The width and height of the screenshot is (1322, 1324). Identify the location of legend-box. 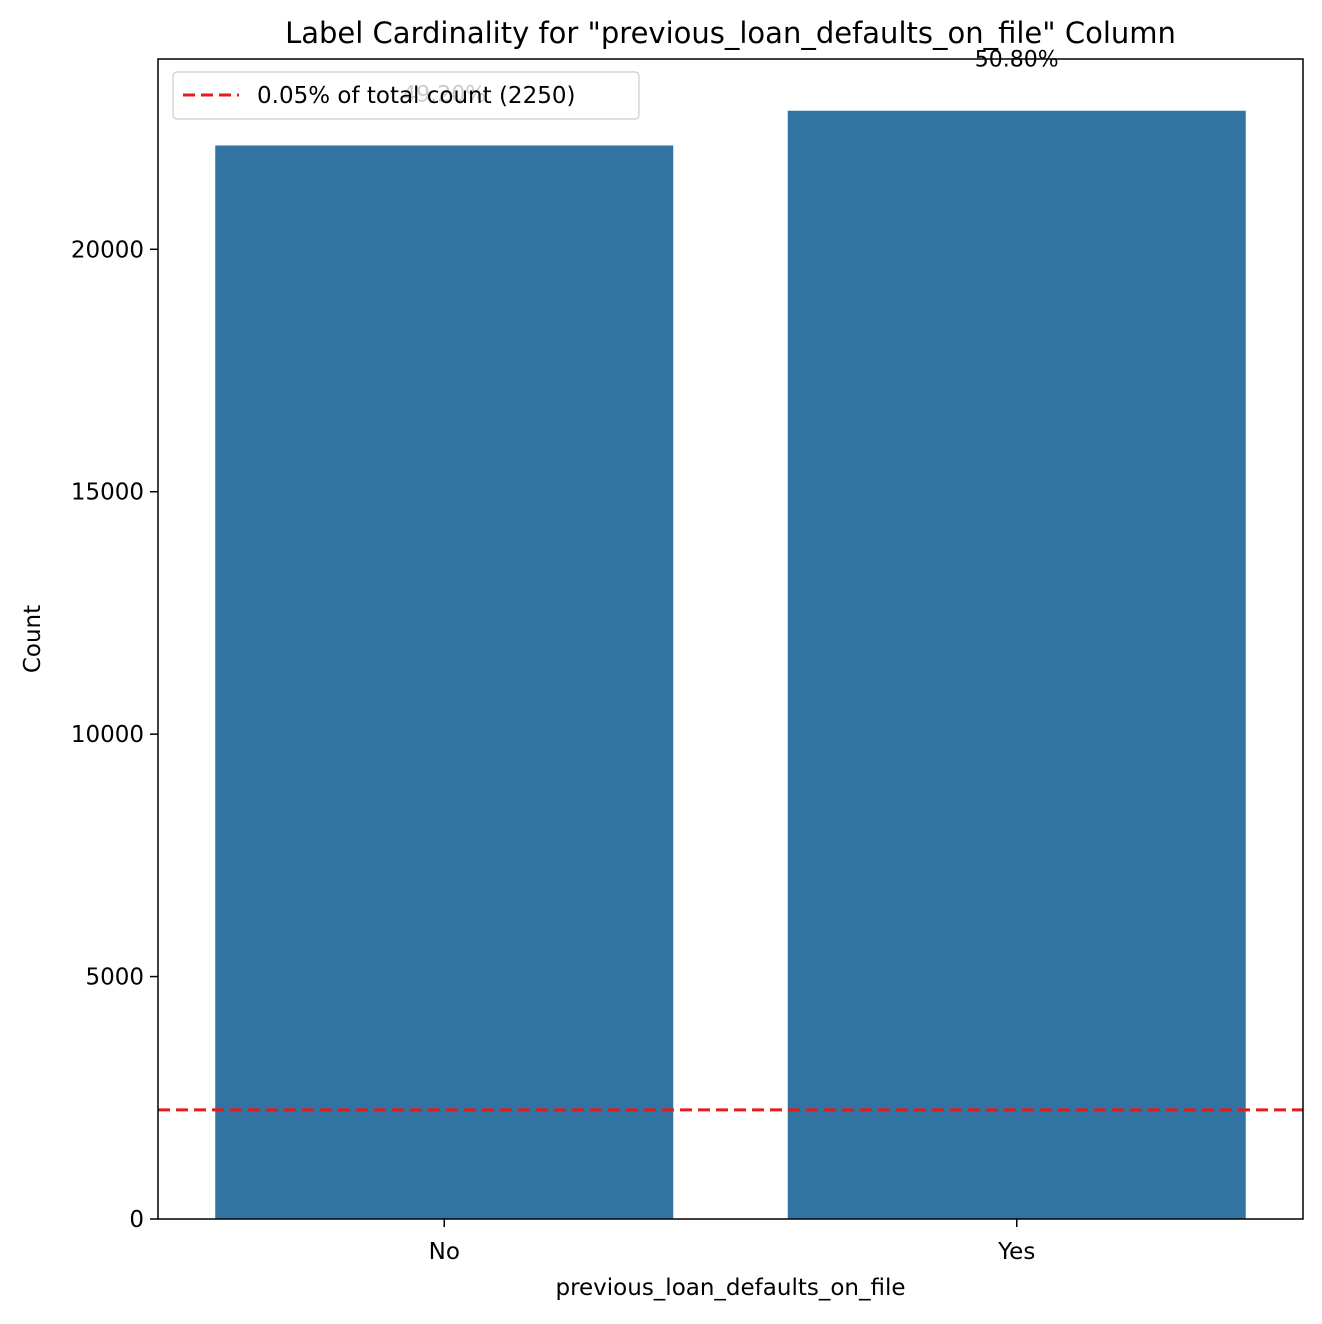
(406, 95).